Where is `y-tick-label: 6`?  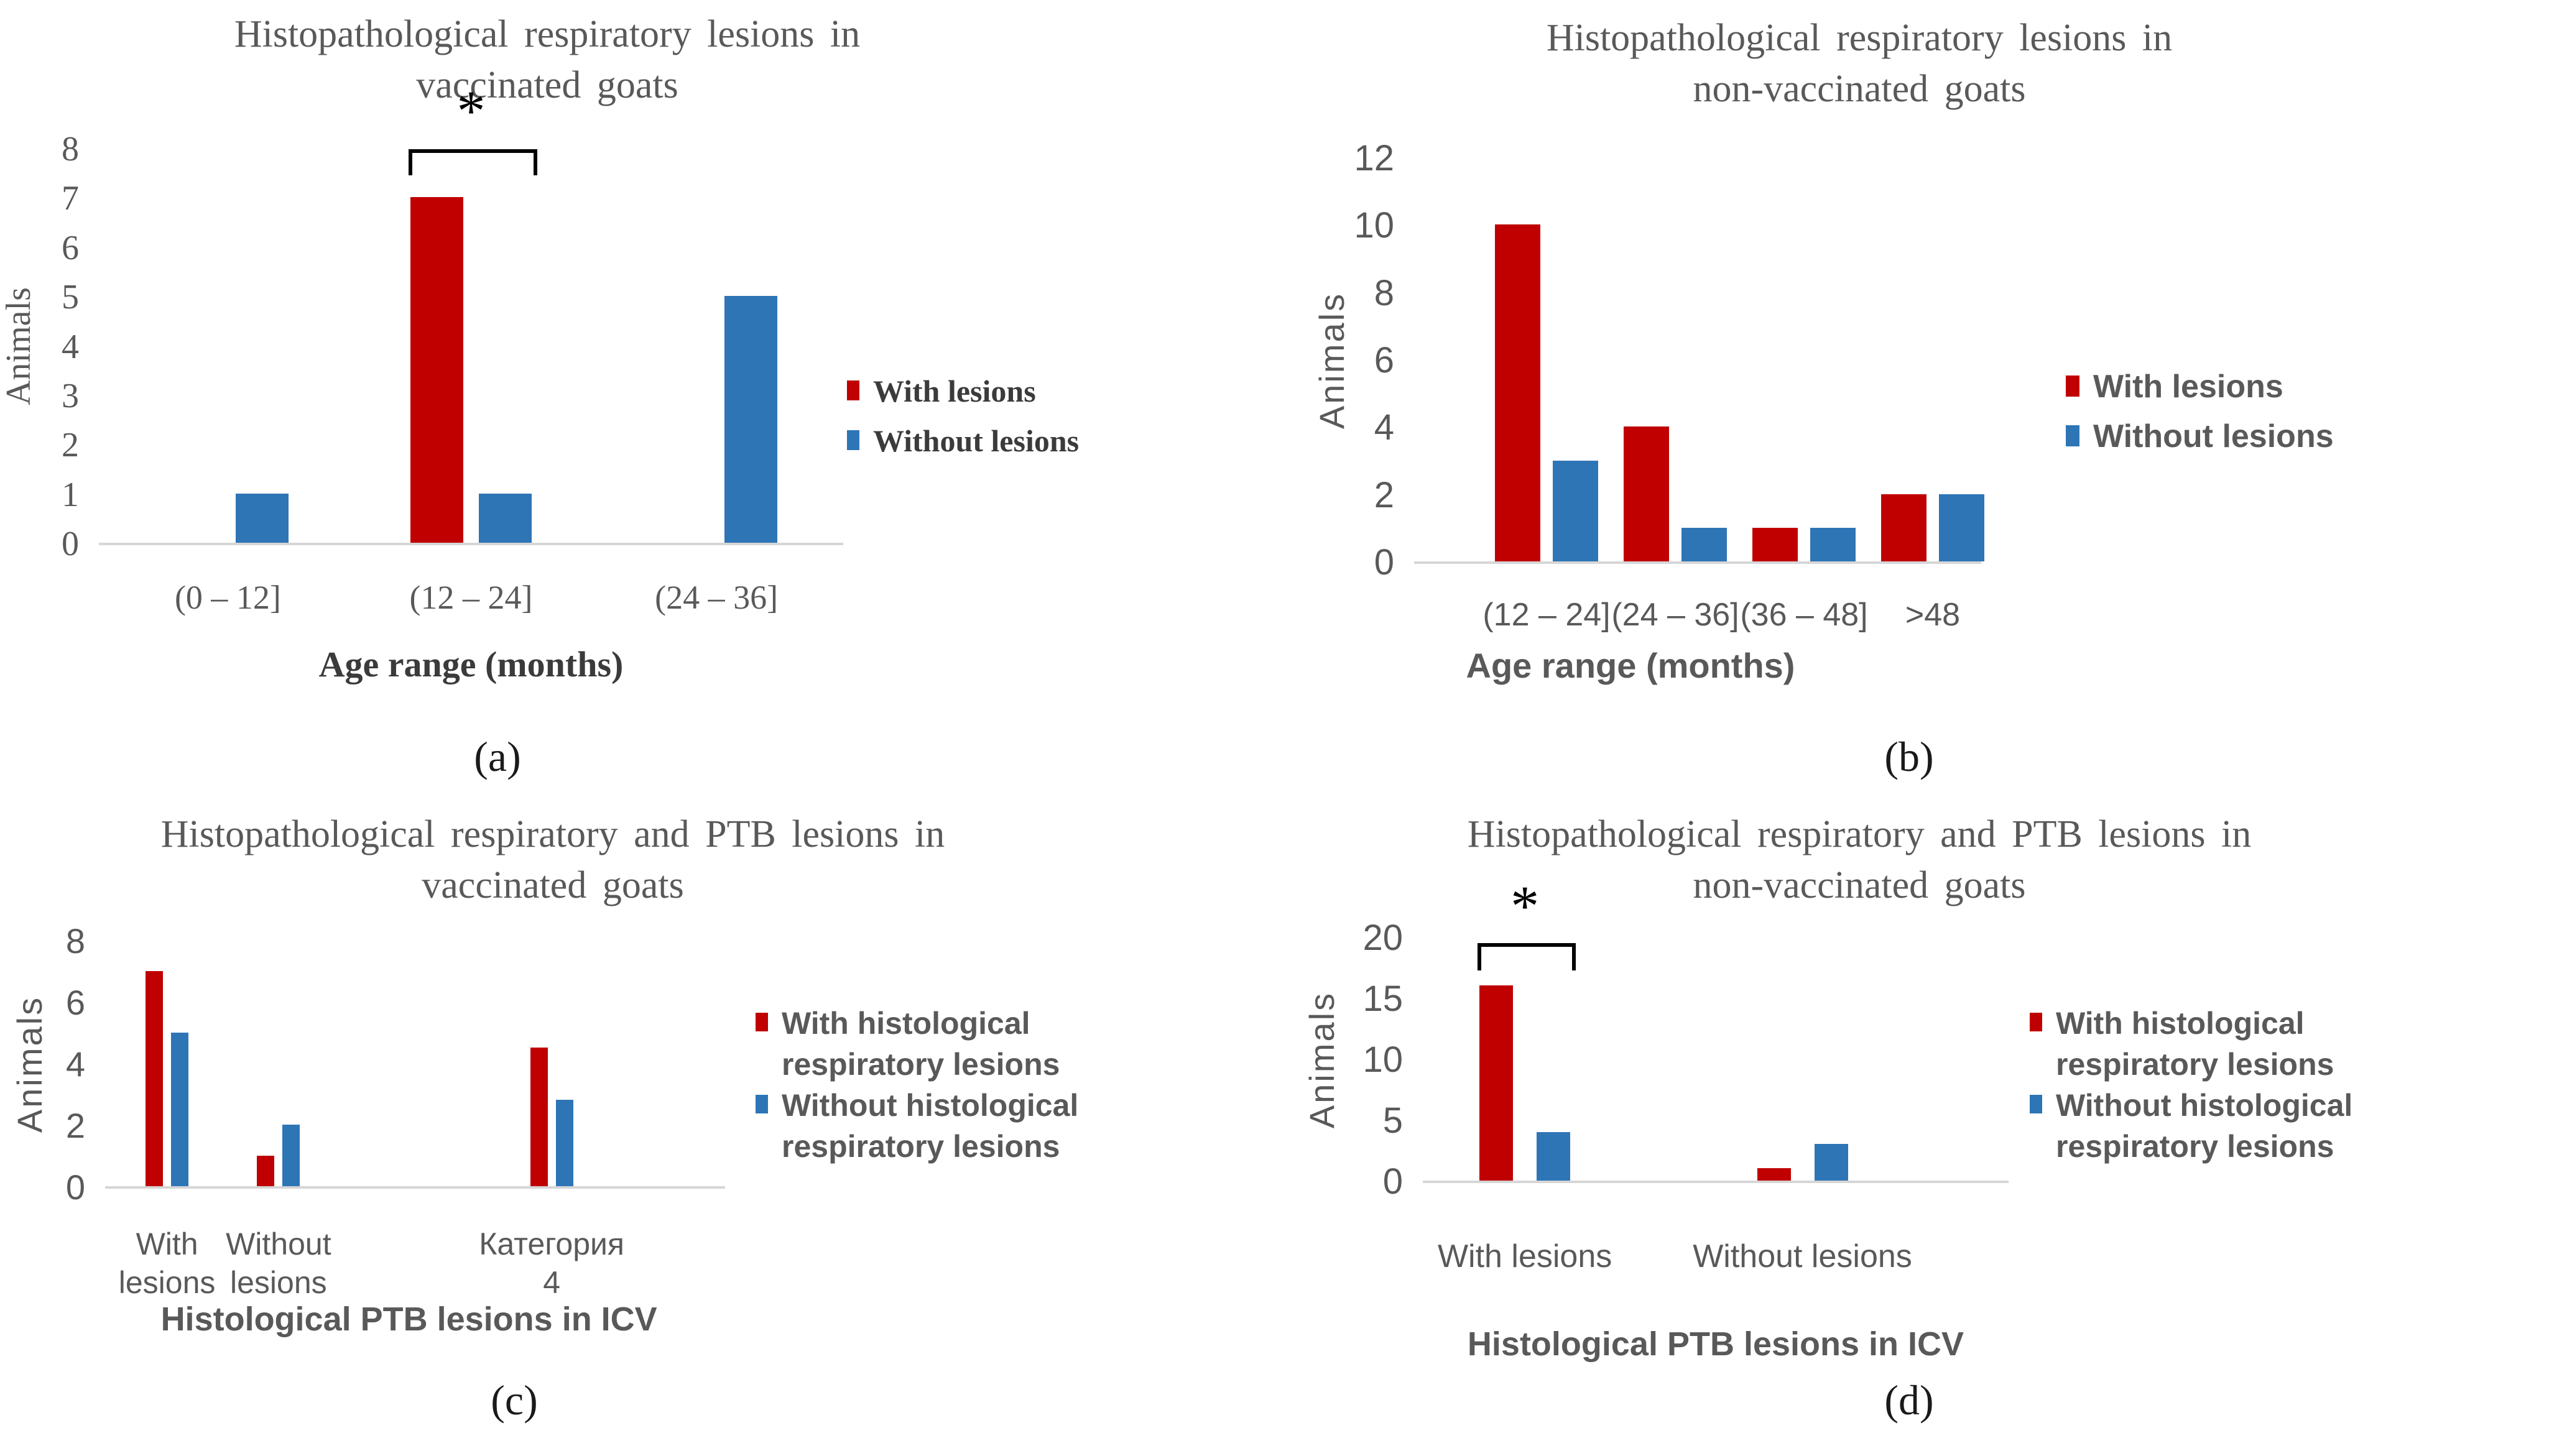
y-tick-label: 6 is located at coordinates (75, 1003).